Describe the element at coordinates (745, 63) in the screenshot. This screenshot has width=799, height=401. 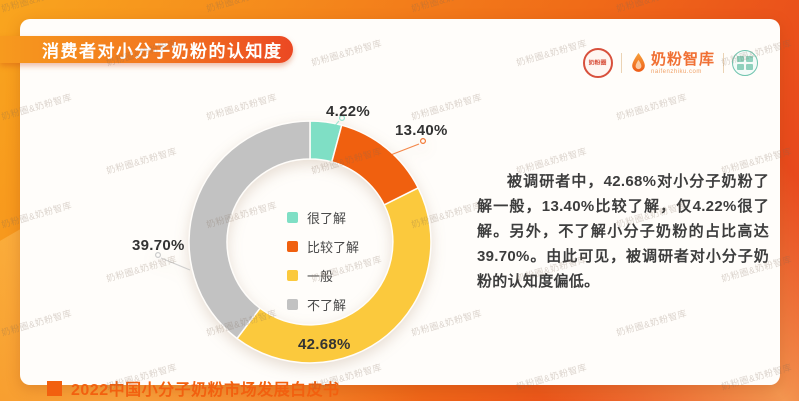
I see `green-seal-icon` at that location.